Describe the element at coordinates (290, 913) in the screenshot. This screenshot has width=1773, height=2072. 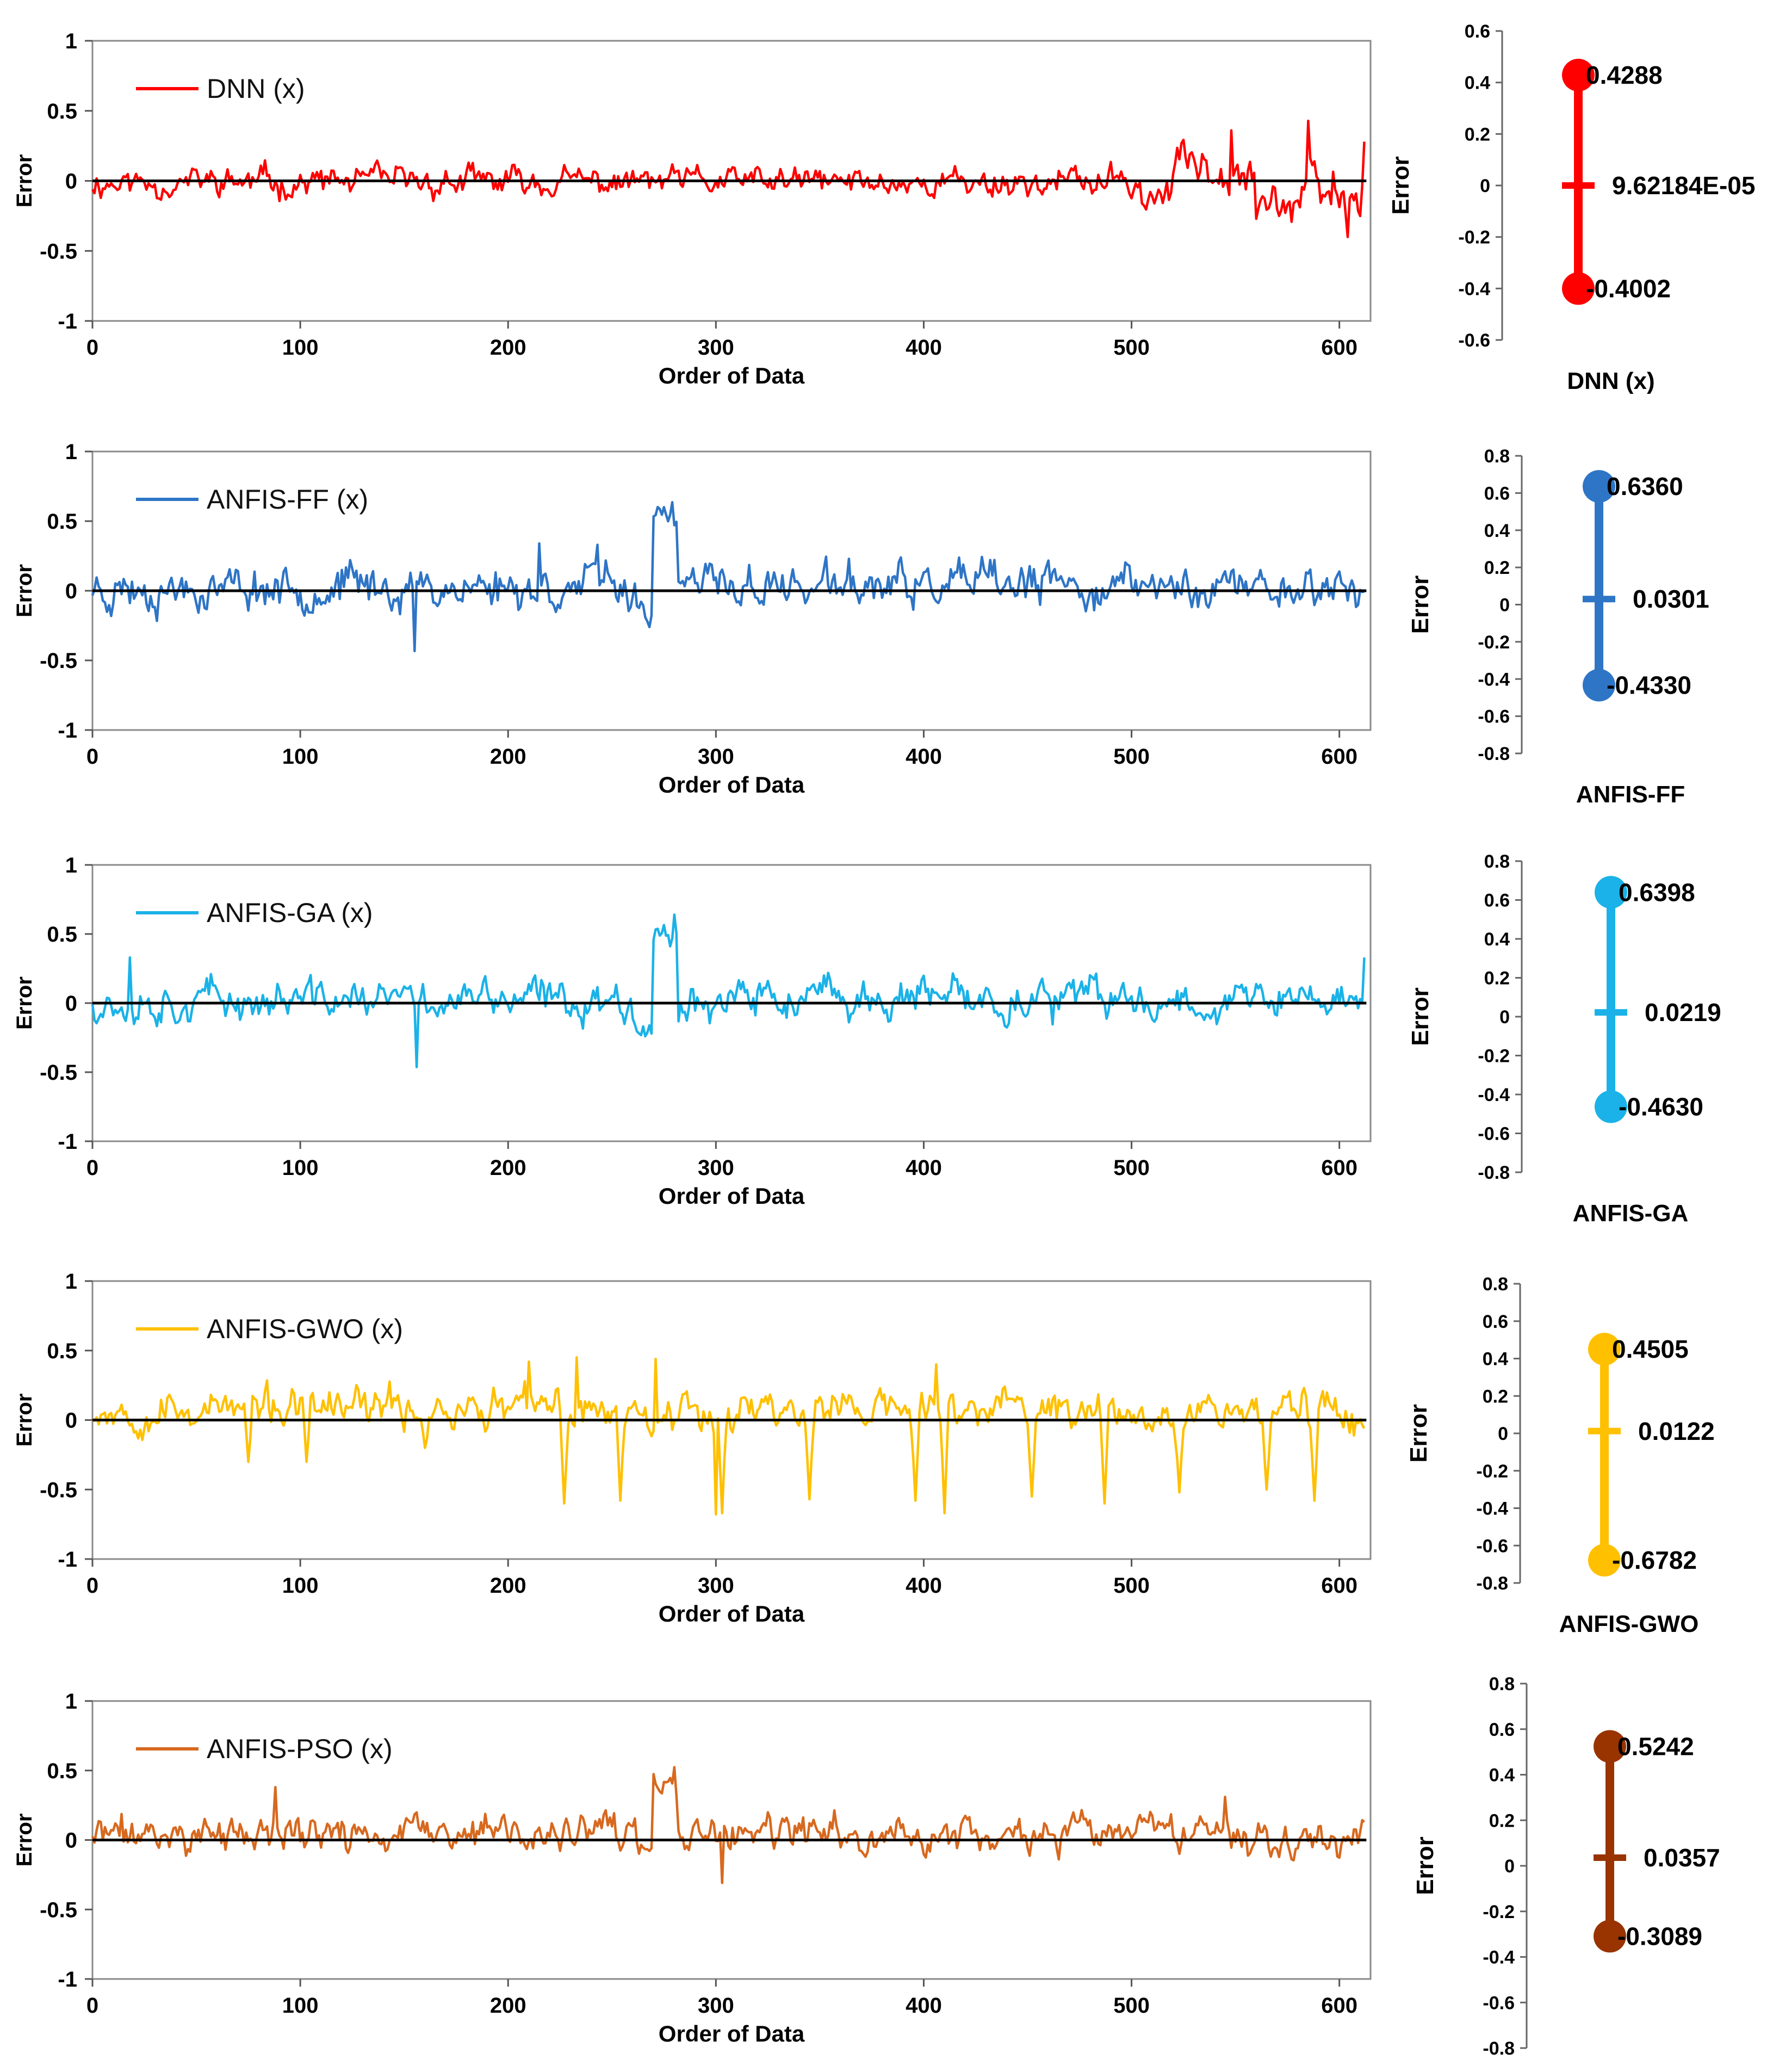
I see `legend-label: ANFIS-GA (x)` at that location.